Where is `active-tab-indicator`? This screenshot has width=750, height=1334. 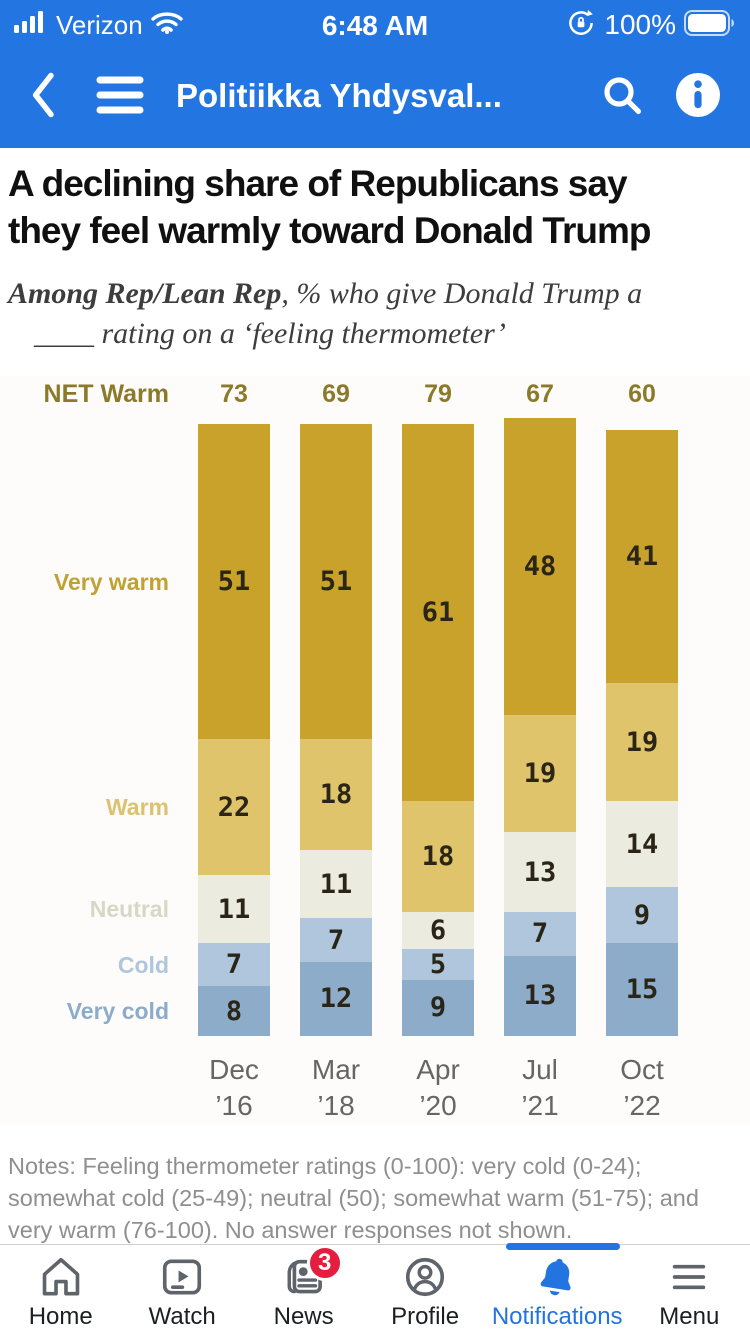
active-tab-indicator is located at coordinates (563, 1246).